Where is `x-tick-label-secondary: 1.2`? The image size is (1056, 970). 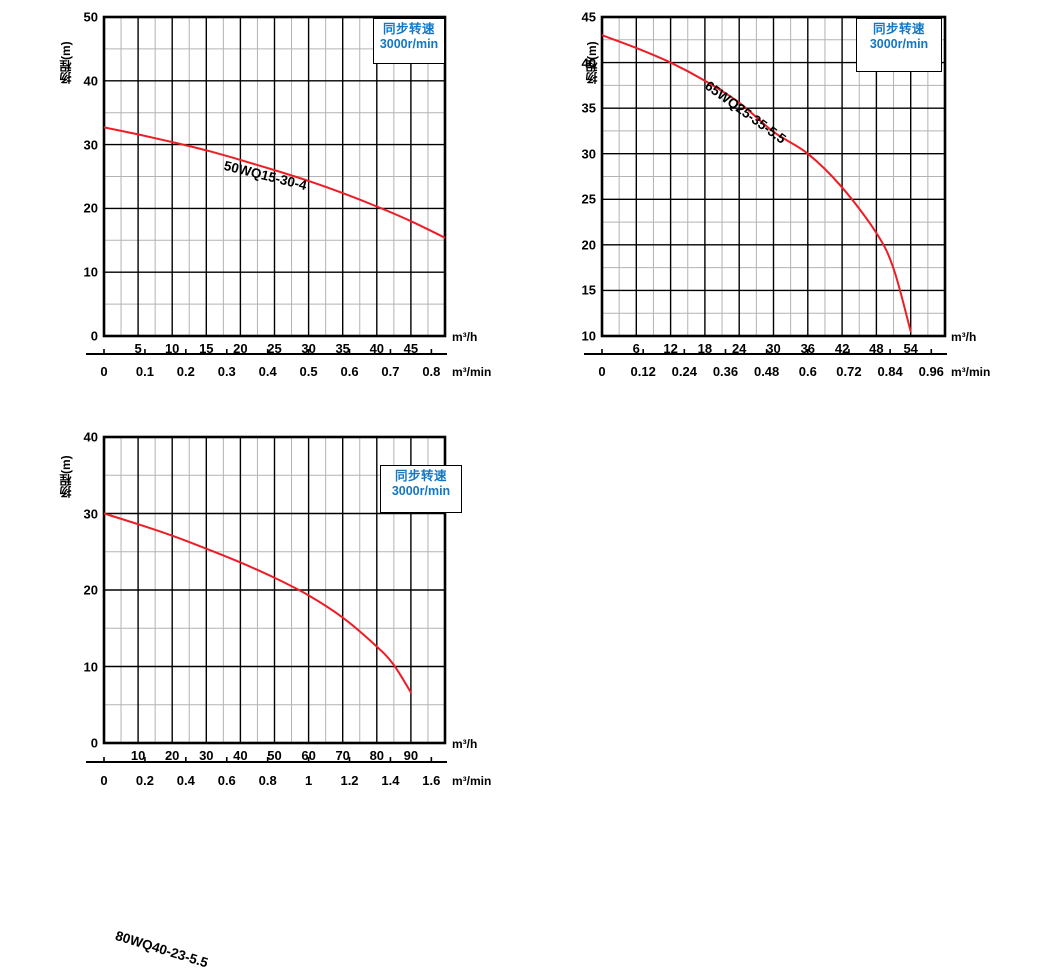 x-tick-label-secondary: 1.2 is located at coordinates (349, 780).